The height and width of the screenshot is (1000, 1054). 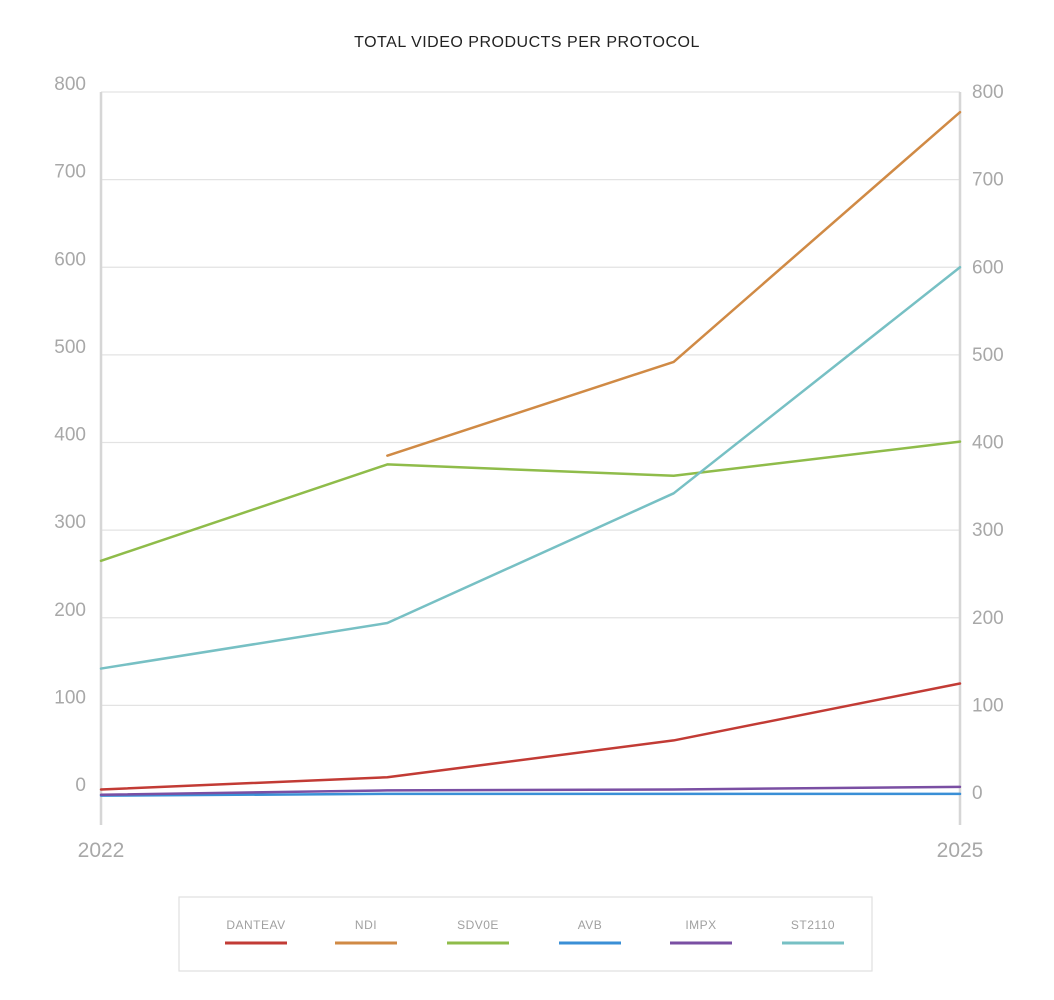 I want to click on y-tick-label-right: 0, so click(x=977, y=793).